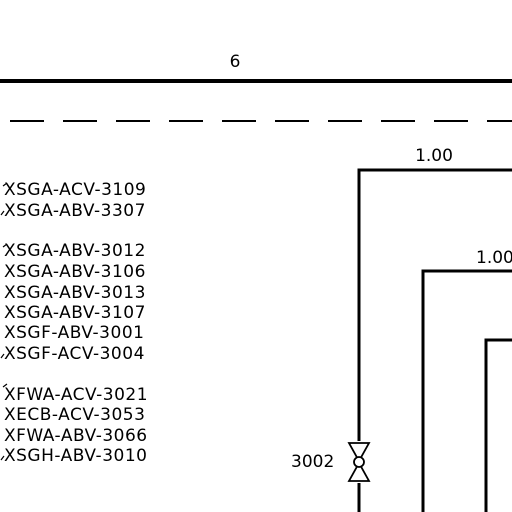 Image resolution: width=512 pixels, height=512 pixels. I want to click on zone-number: 6, so click(235, 62).